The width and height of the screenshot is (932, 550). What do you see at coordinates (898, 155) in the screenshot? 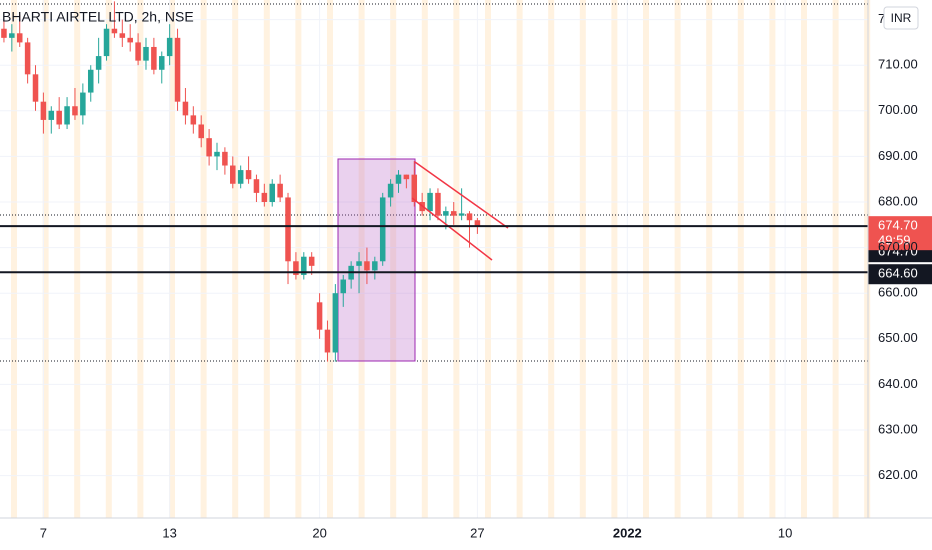
I see `y-tick-label: 690.00` at bounding box center [898, 155].